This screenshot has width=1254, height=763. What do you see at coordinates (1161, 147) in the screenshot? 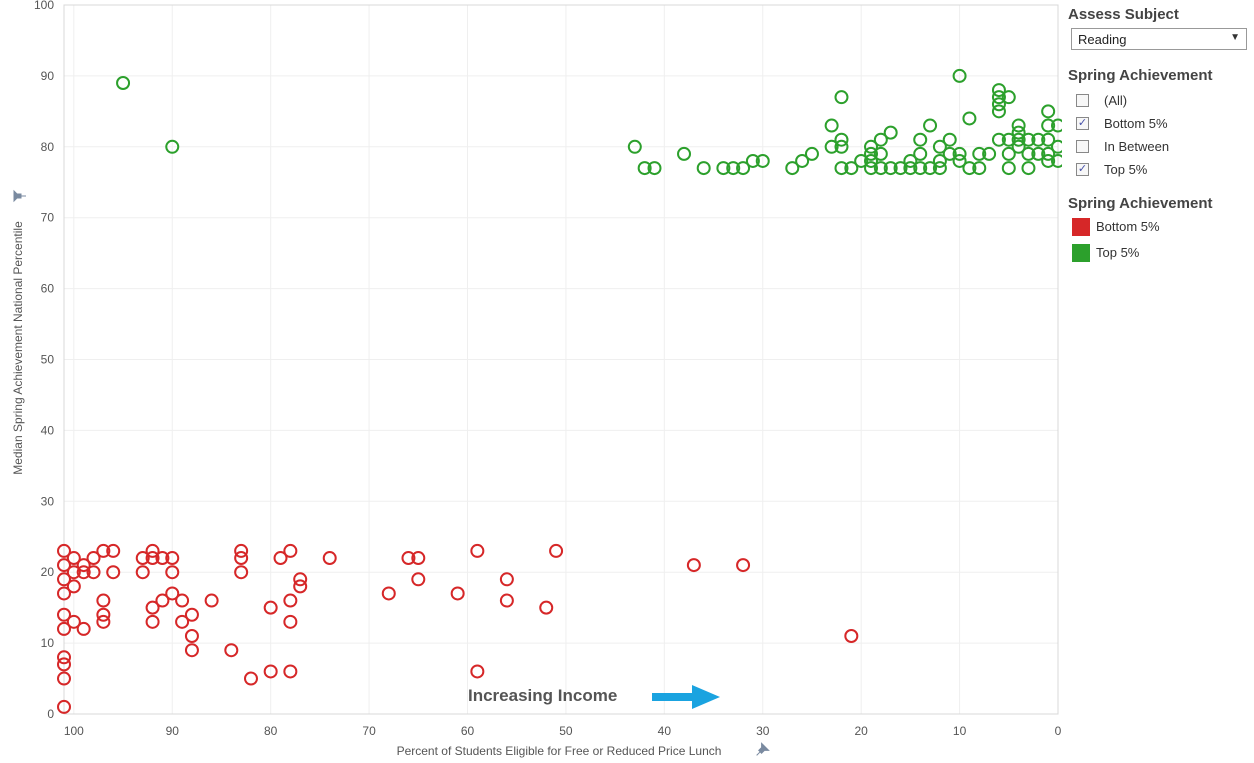
I see `filter-item-in-between: In Between` at bounding box center [1161, 147].